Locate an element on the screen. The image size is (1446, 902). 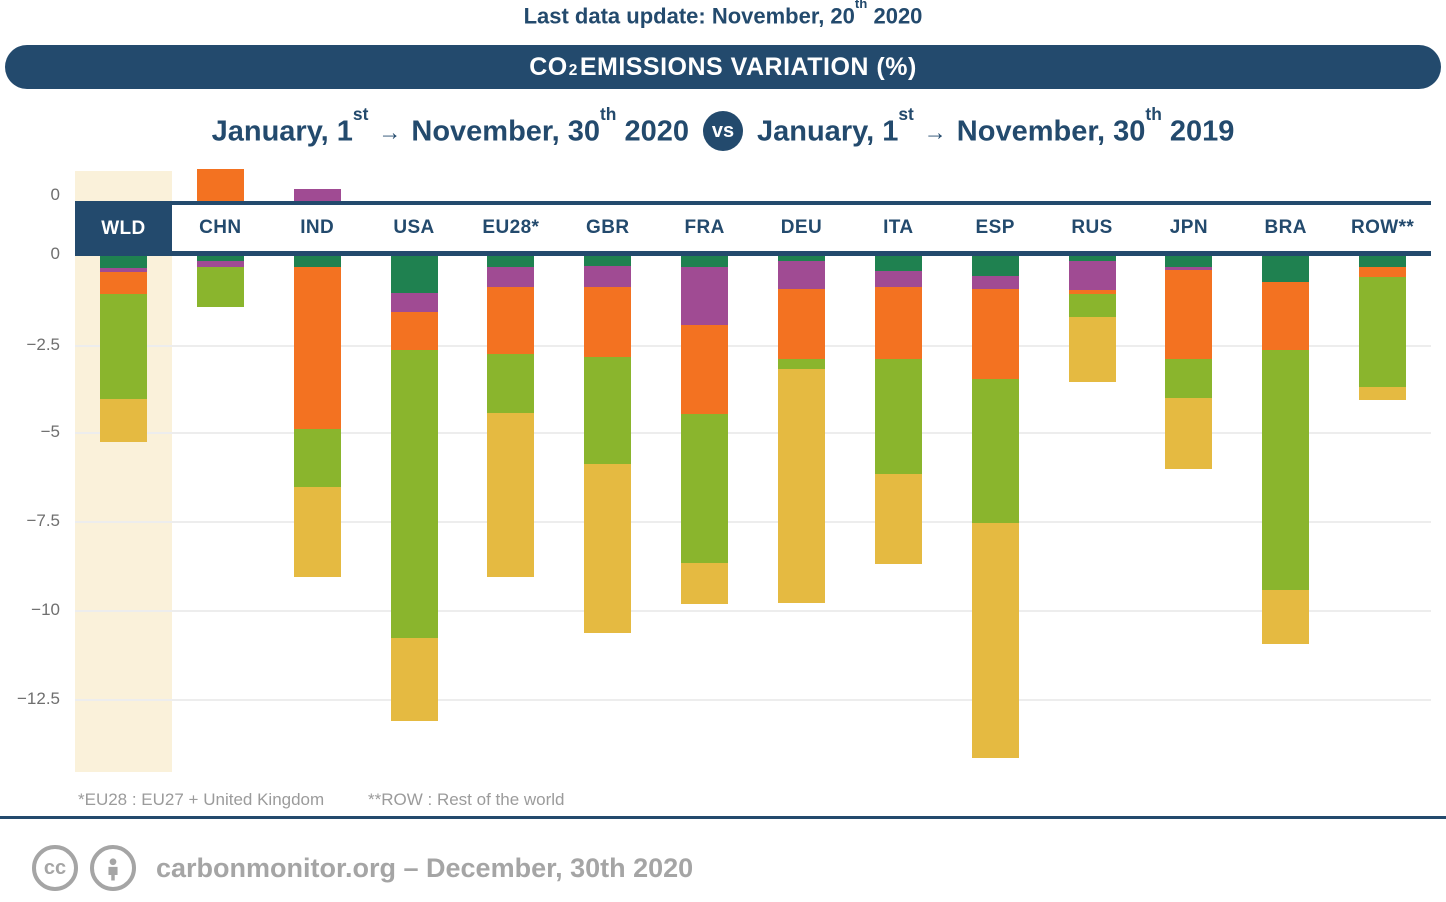
y-tick-minus-7-5: −7.5 is located at coordinates (43, 520).